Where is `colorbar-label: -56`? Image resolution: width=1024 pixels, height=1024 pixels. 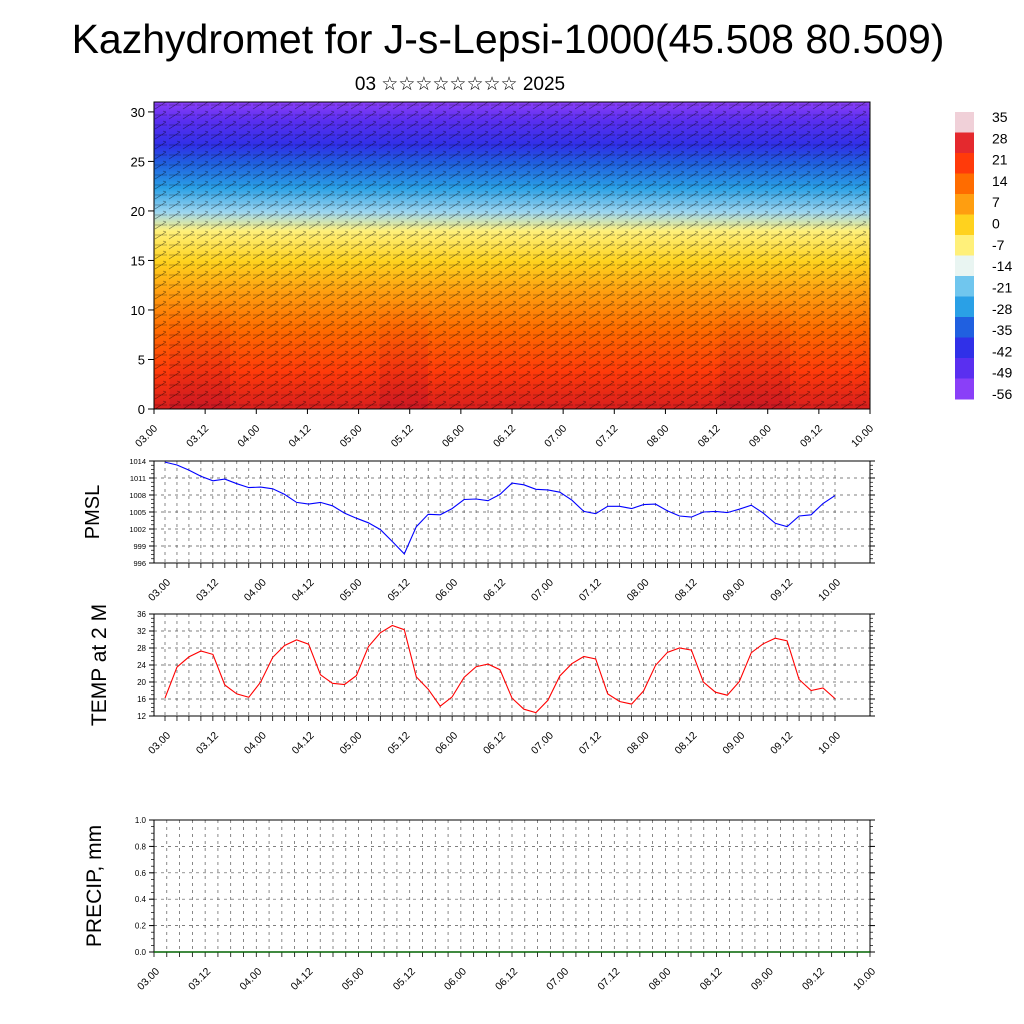
colorbar-label: -56 is located at coordinates (1002, 394).